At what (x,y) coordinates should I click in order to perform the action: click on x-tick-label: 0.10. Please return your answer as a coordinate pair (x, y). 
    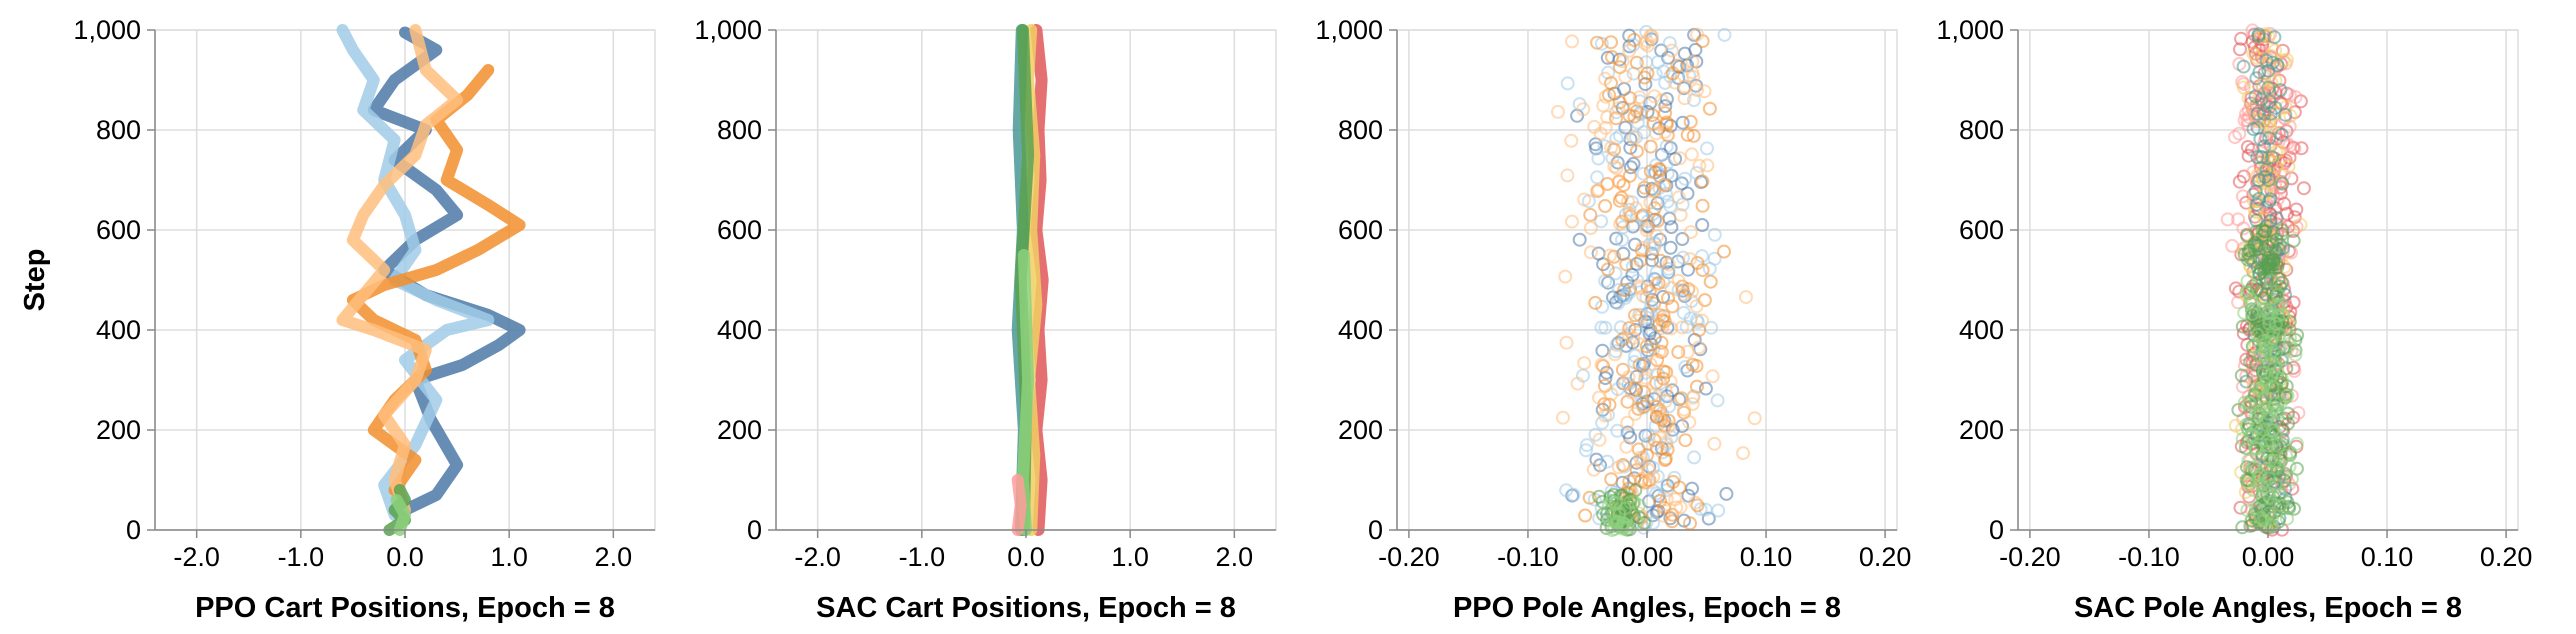
    Looking at the image, I should click on (2387, 557).